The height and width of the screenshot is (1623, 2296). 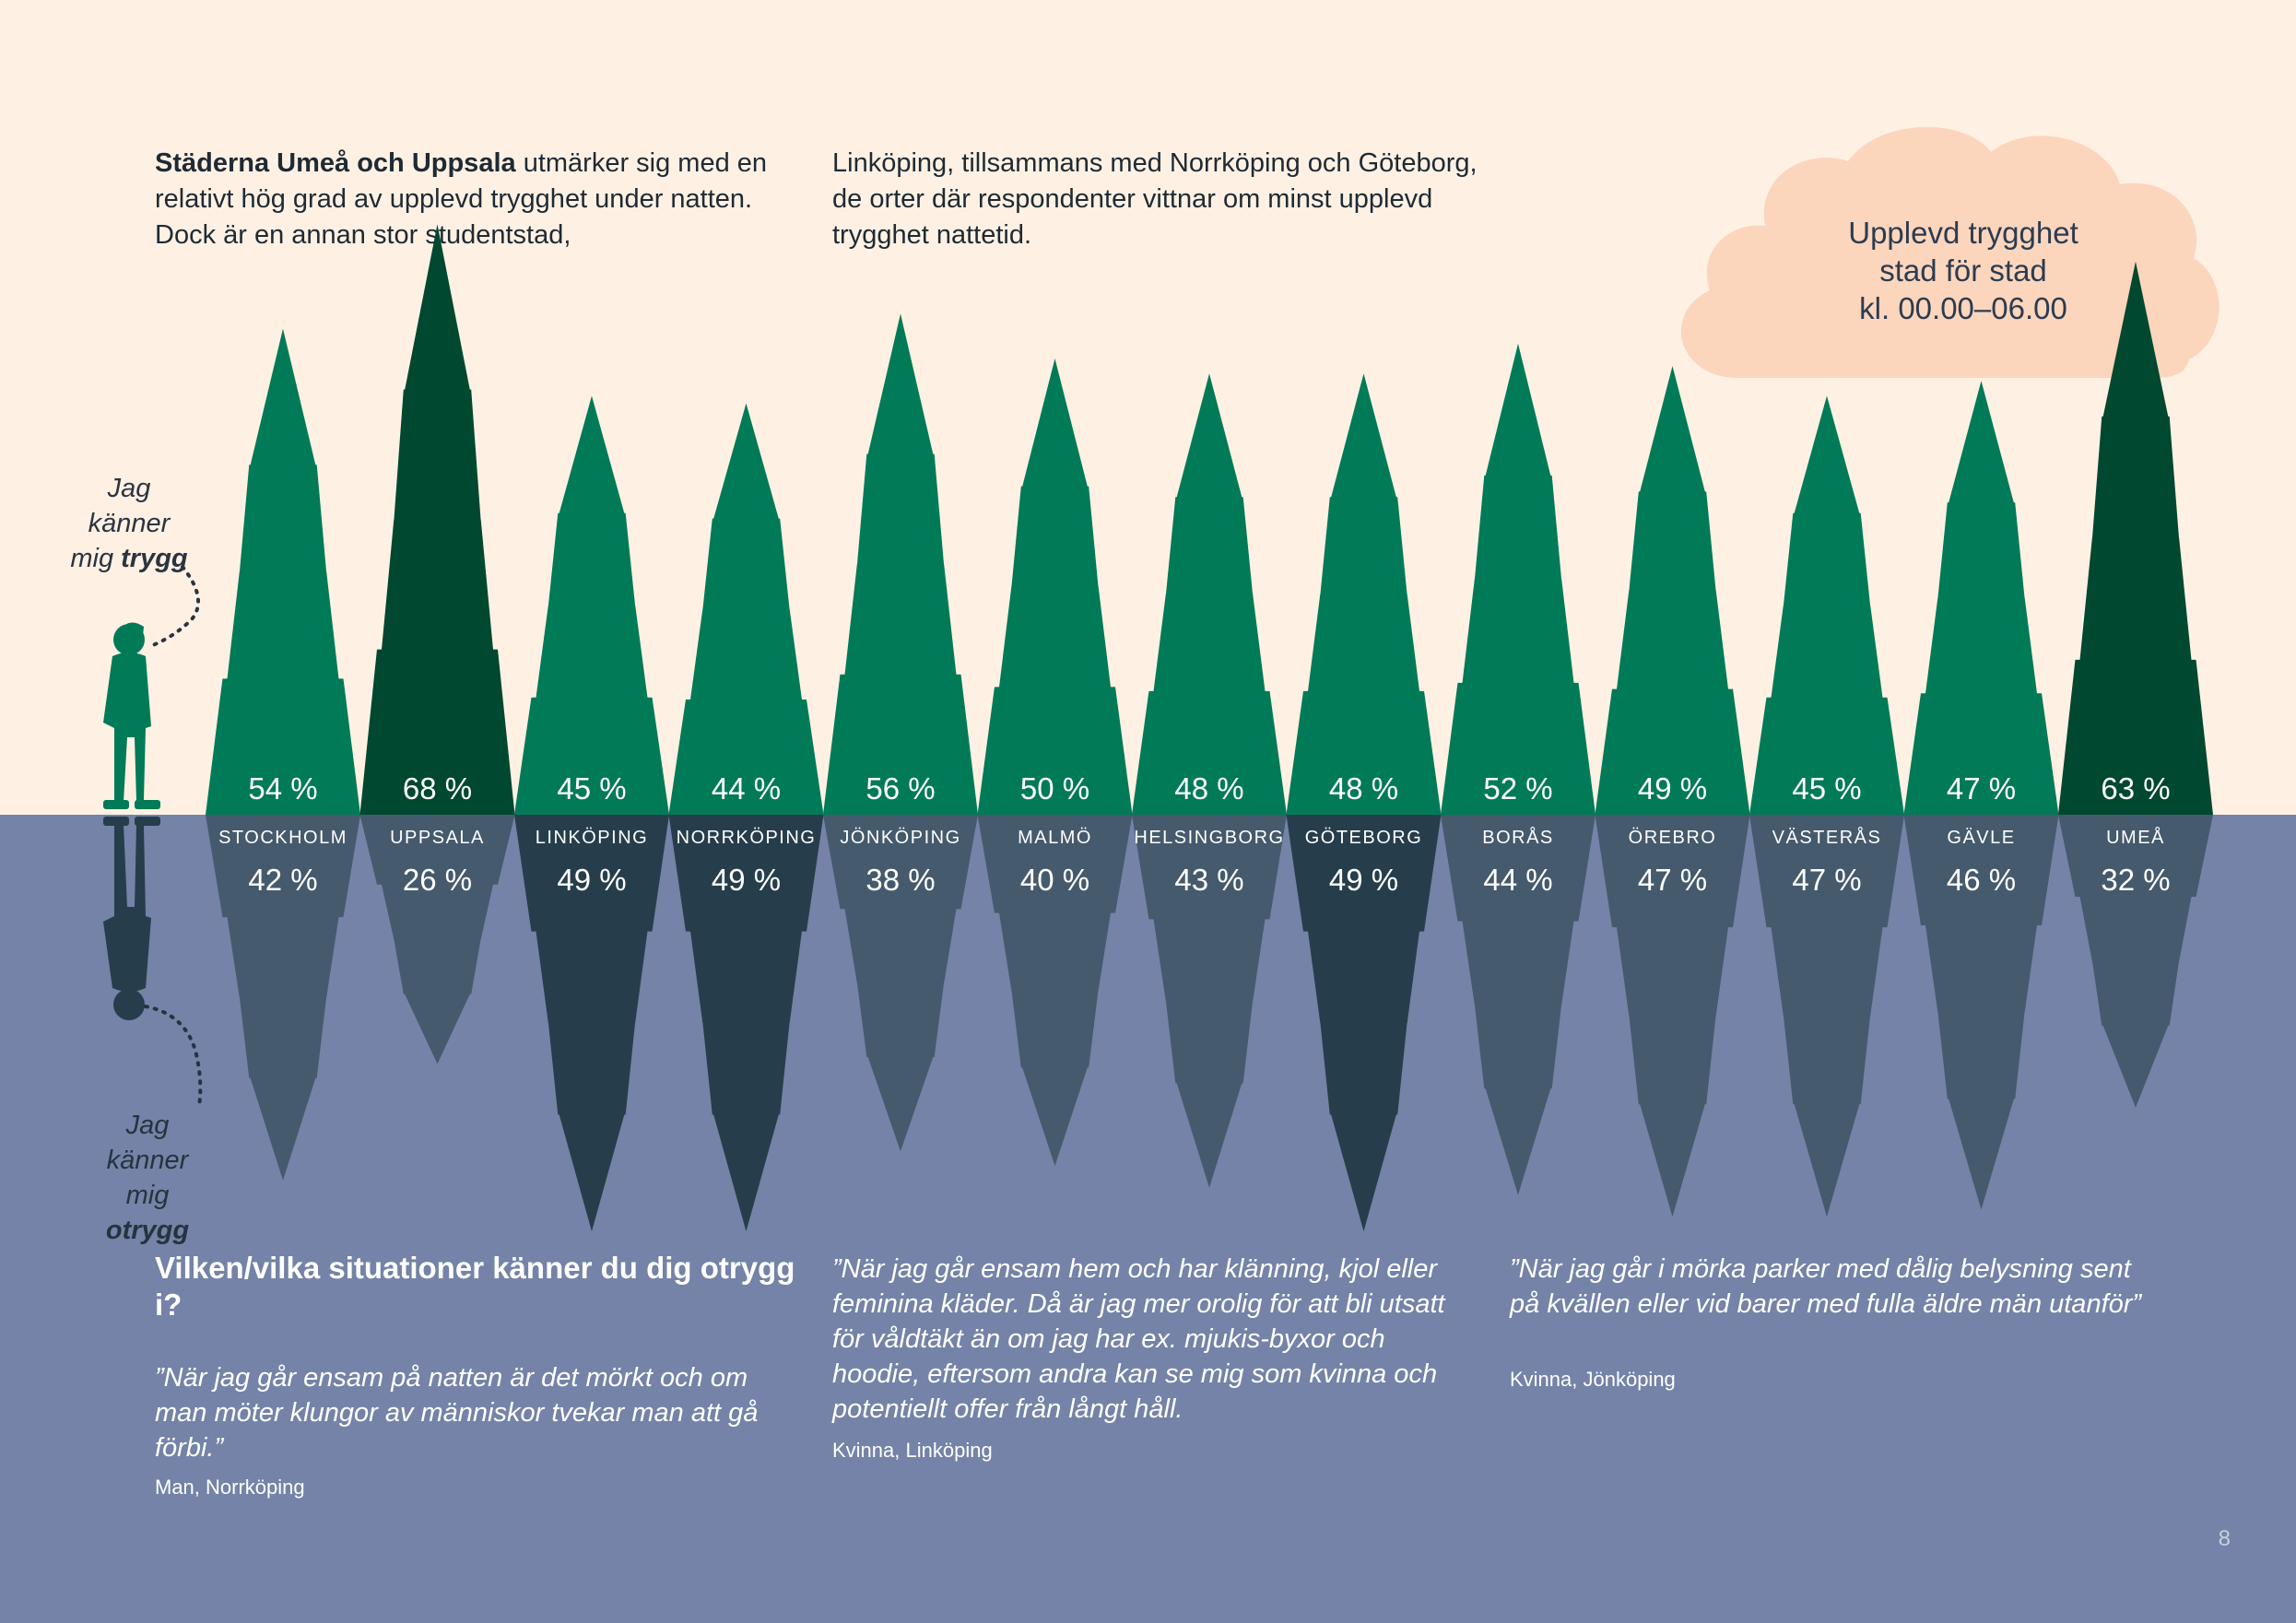 I want to click on safe-value-orebro: 49 %, so click(x=1673, y=788).